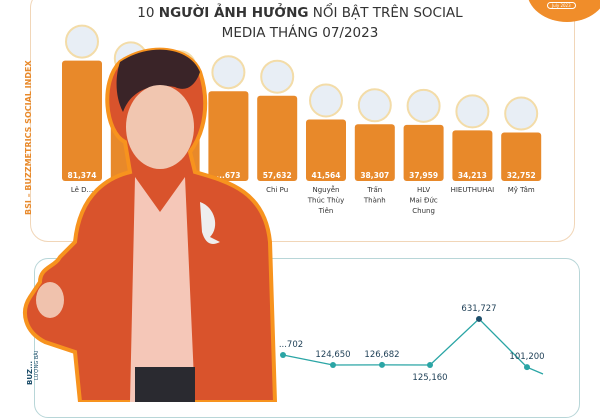 This screenshot has height=418, width=600. I want to click on title-bold: NGƯỜI ẢNH HƯỞNG, so click(233, 13).